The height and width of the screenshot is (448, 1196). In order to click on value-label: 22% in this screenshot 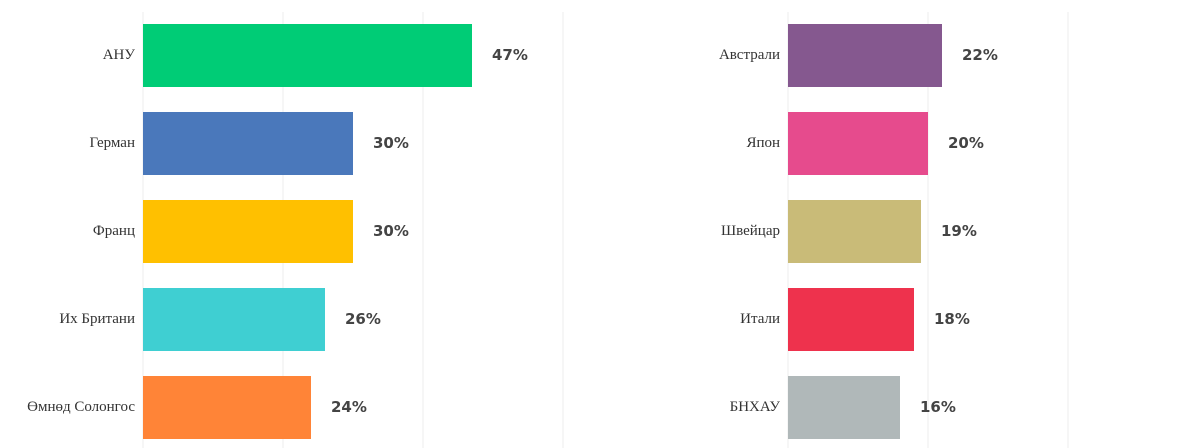, I will do `click(980, 55)`.